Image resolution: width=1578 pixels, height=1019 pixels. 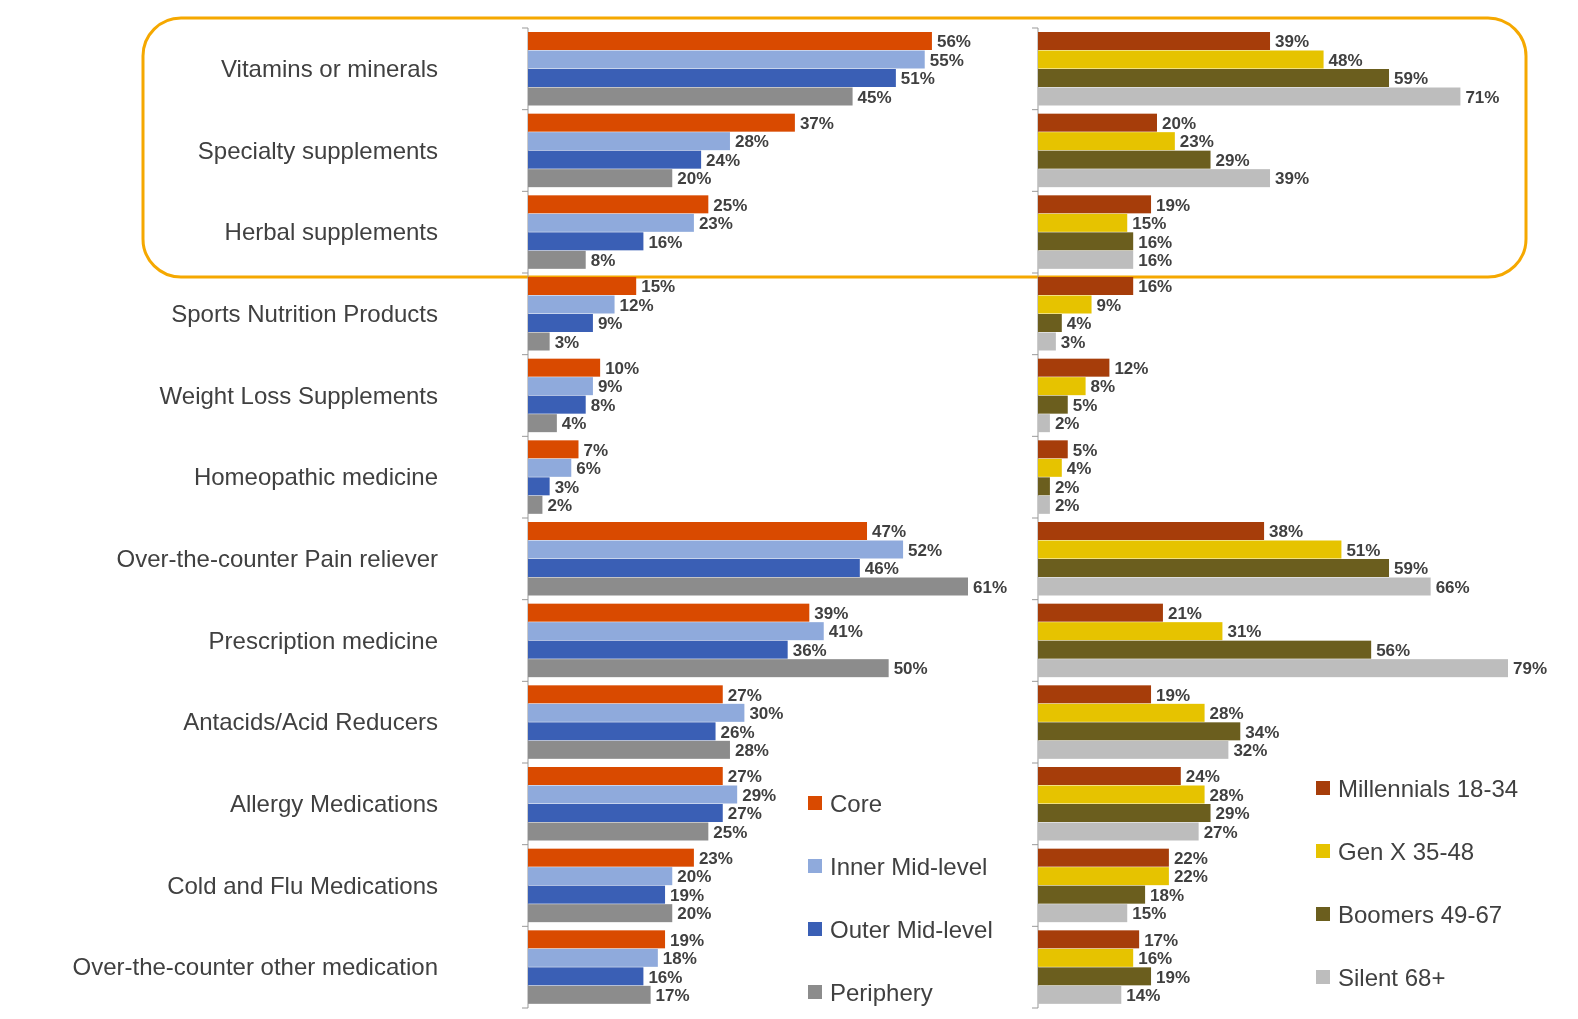 What do you see at coordinates (723, 160) in the screenshot?
I see `data-label: 24%` at bounding box center [723, 160].